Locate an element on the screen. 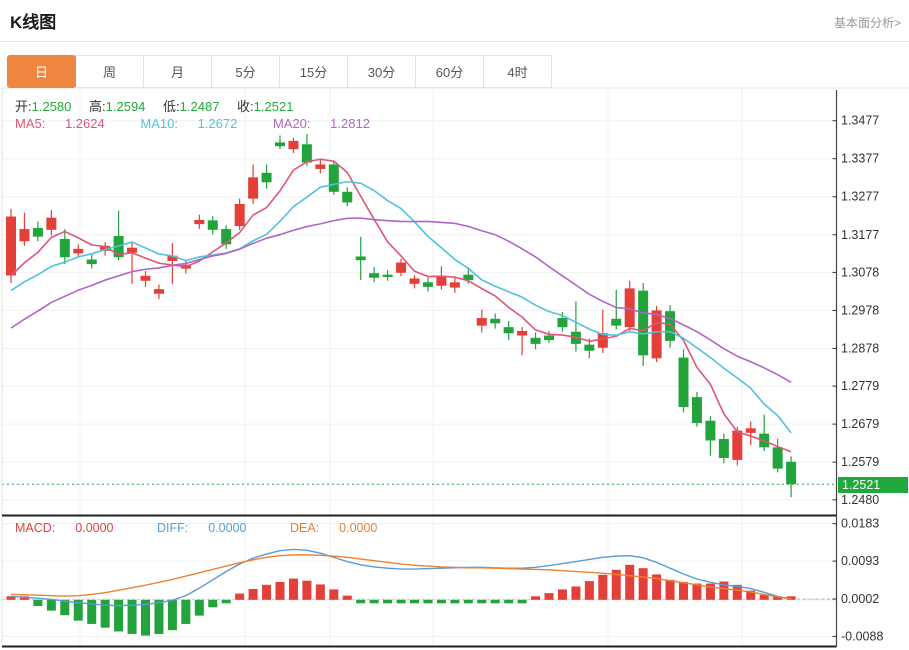 The height and width of the screenshot is (650, 909). dea-value-readout: DEA: 0.0000 is located at coordinates (333, 528).